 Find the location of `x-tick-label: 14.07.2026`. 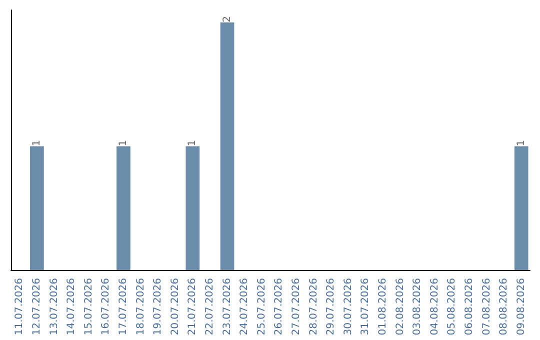

x-tick-label: 14.07.2026 is located at coordinates (72, 307).